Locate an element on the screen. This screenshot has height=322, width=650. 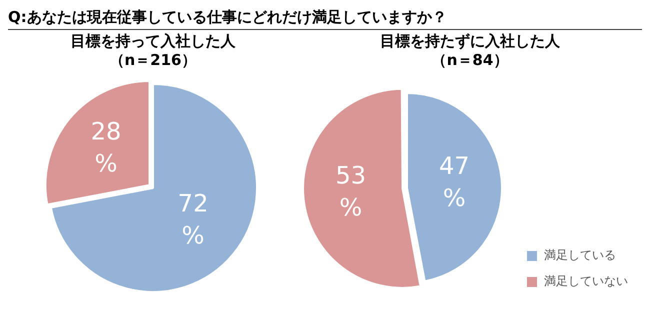
data-label: 53% is located at coordinates (350, 192).